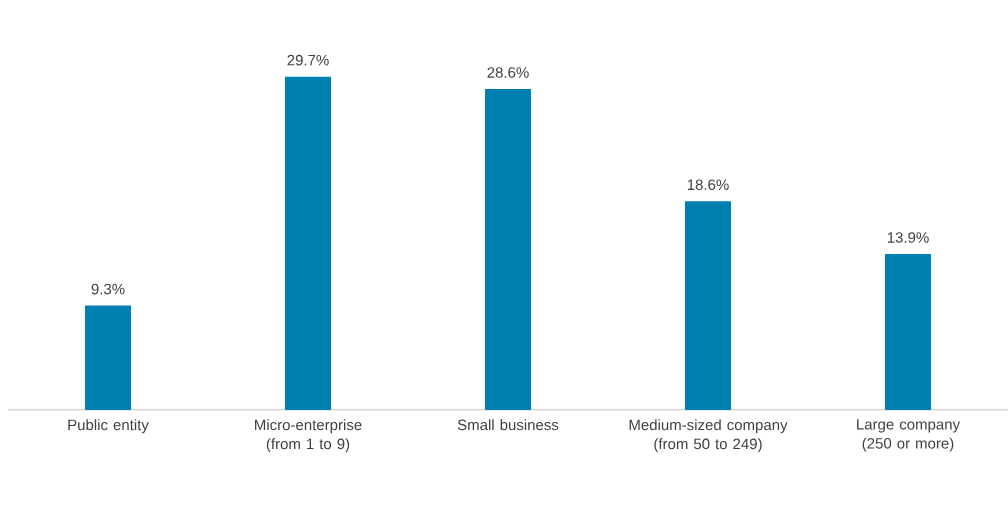 The image size is (1008, 524). I want to click on x-tick-label: Small business, so click(508, 425).